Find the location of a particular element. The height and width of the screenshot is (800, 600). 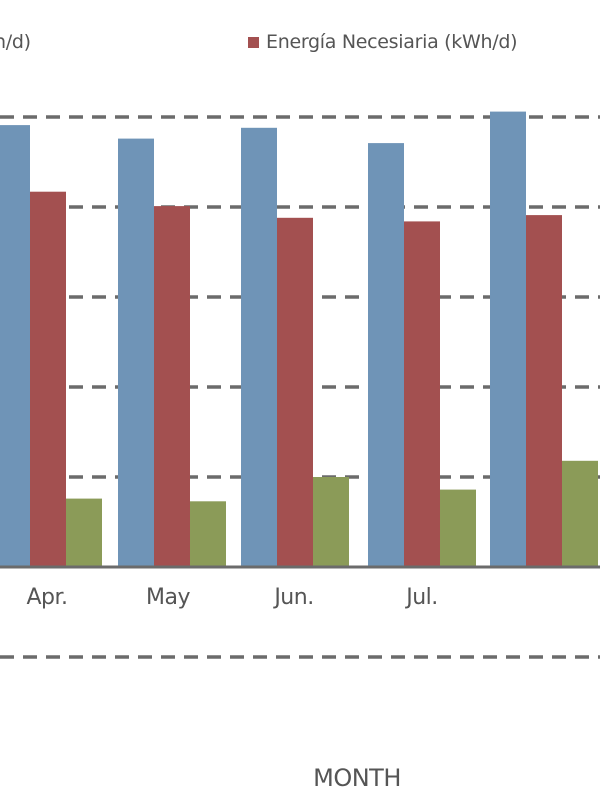

x-tick-label-apr: Apr. is located at coordinates (47, 597).